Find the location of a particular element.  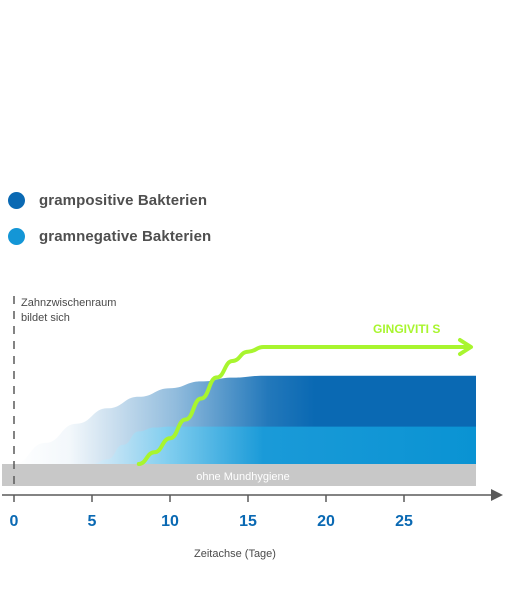

chart-areas is located at coordinates (245, 419).